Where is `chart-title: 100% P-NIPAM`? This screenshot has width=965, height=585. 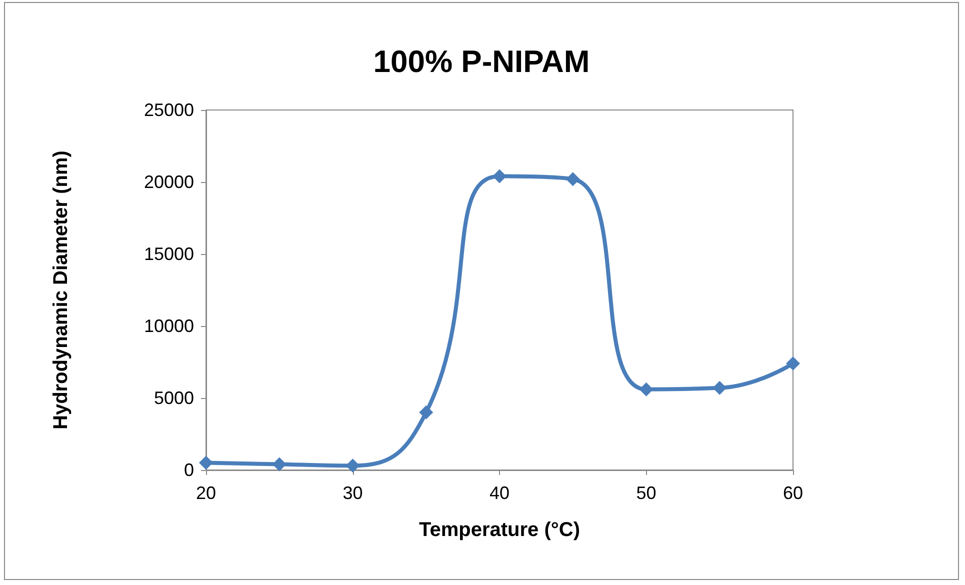 chart-title: 100% P-NIPAM is located at coordinates (481, 61).